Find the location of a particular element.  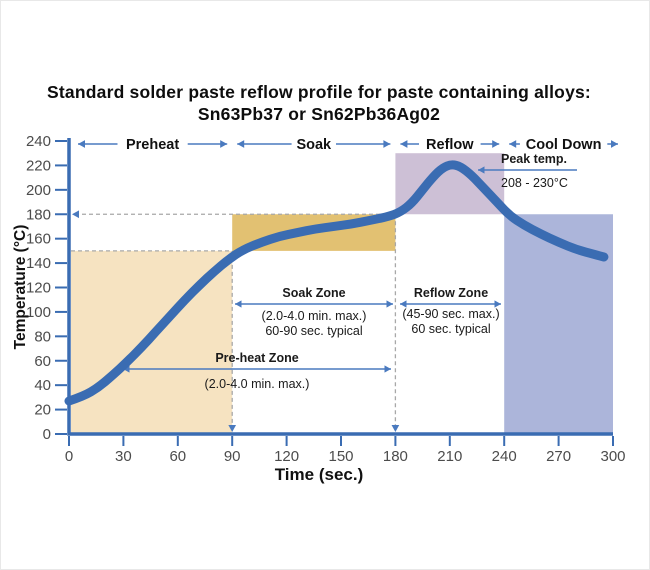

x-tick-label-210: 210 is located at coordinates (449, 456).